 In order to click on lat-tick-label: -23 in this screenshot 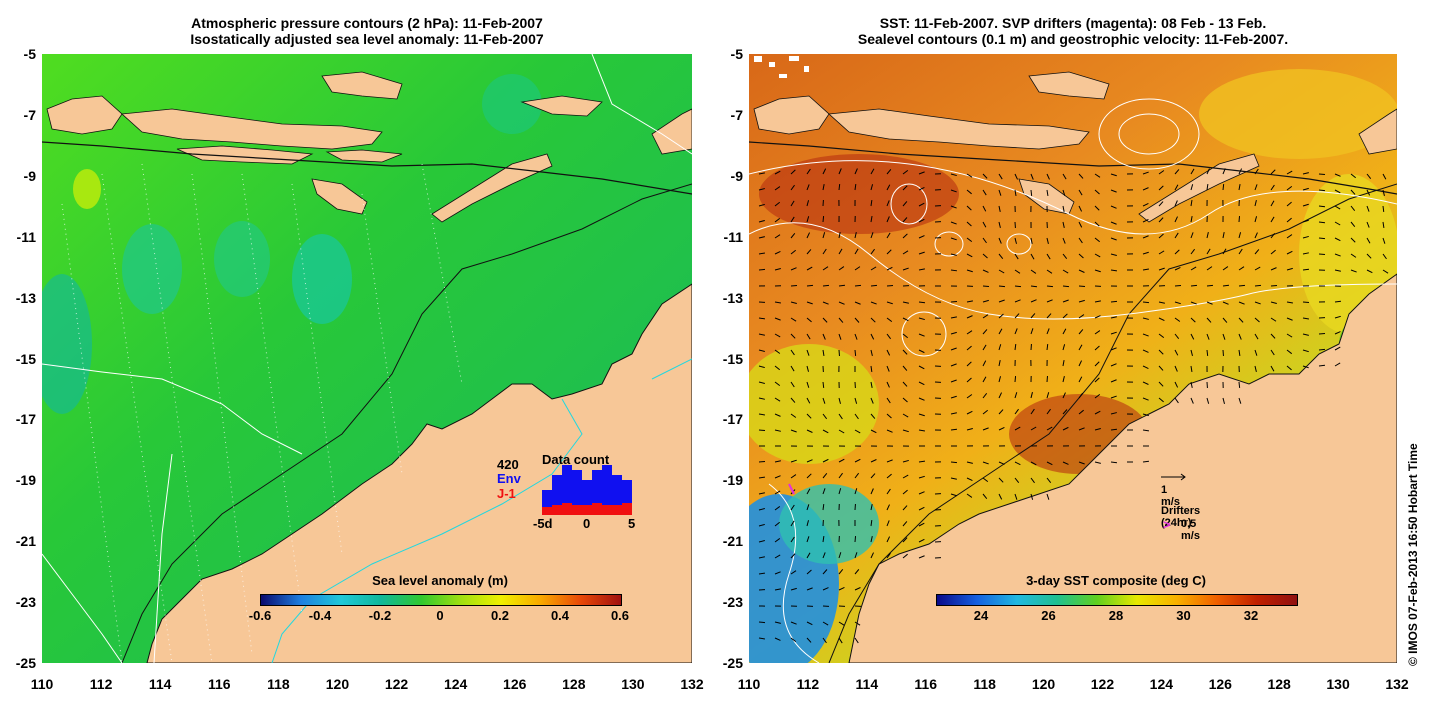, I will do `click(732, 602)`.